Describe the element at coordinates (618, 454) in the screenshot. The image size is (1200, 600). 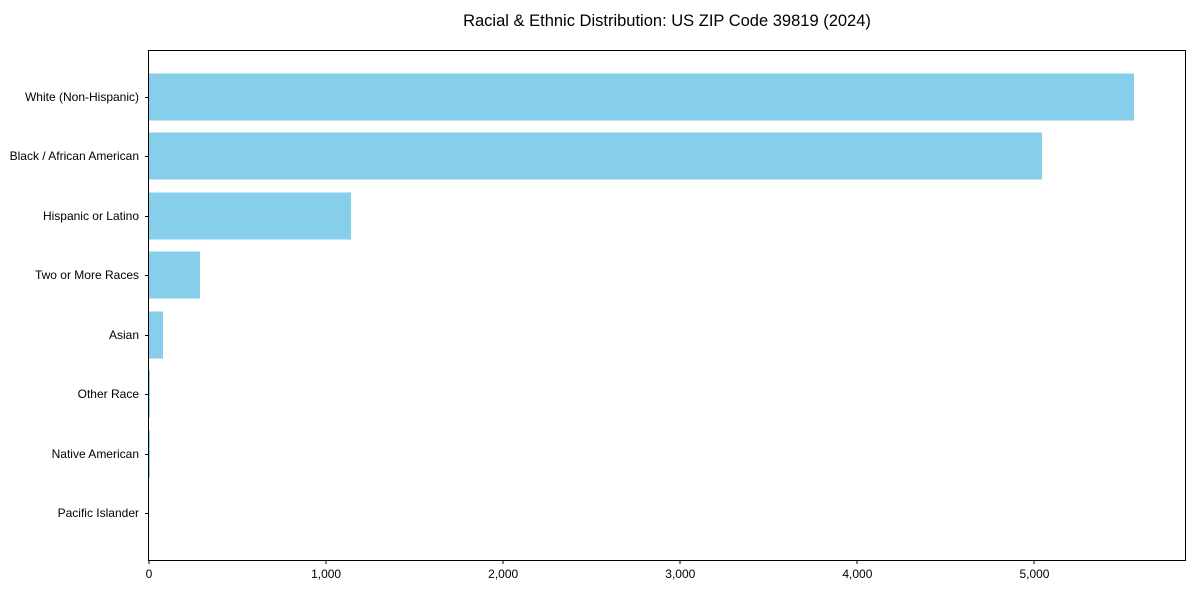
I see `bar-row: Native American` at that location.